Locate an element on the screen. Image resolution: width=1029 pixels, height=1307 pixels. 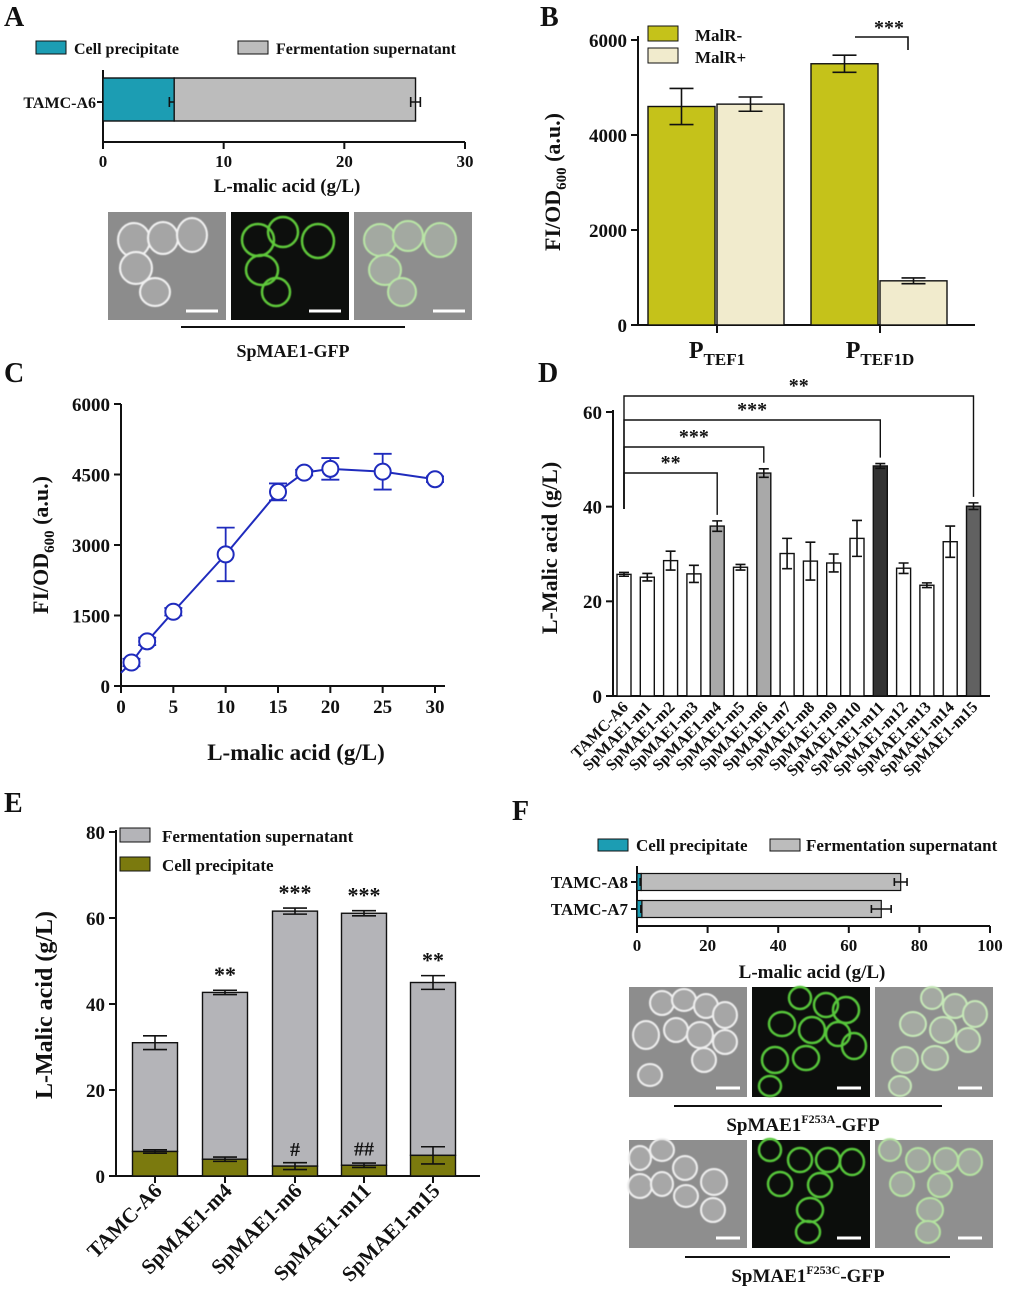
bar-segment-fermentation-supernatant is located at coordinates (295, 99).